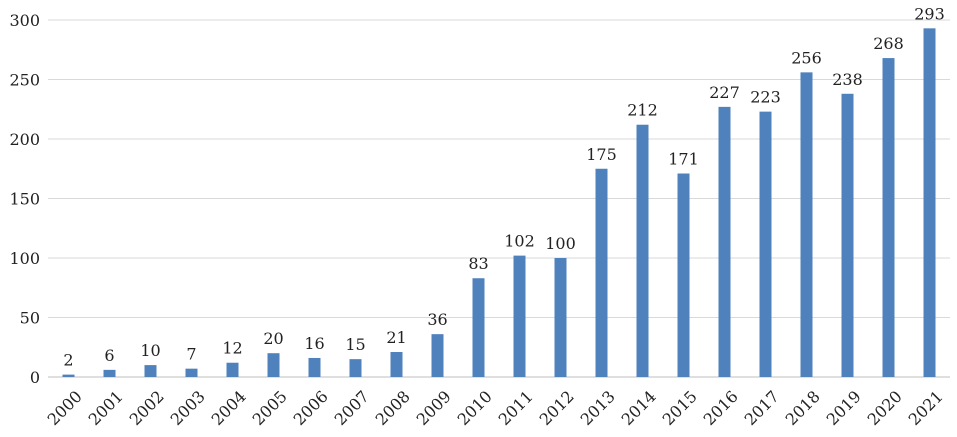  I want to click on x-tick-label: 2018, so click(803, 408).